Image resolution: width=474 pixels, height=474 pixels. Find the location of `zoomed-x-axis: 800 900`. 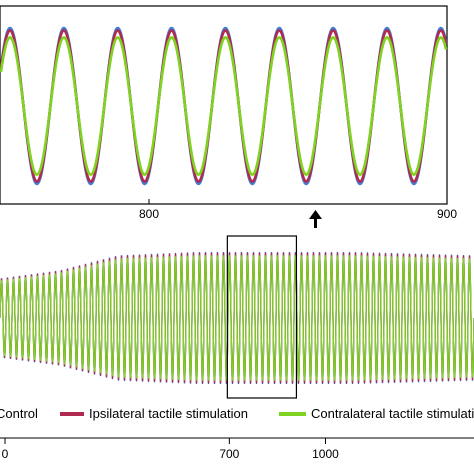

zoomed-x-axis: 800 900 is located at coordinates (298, 210).